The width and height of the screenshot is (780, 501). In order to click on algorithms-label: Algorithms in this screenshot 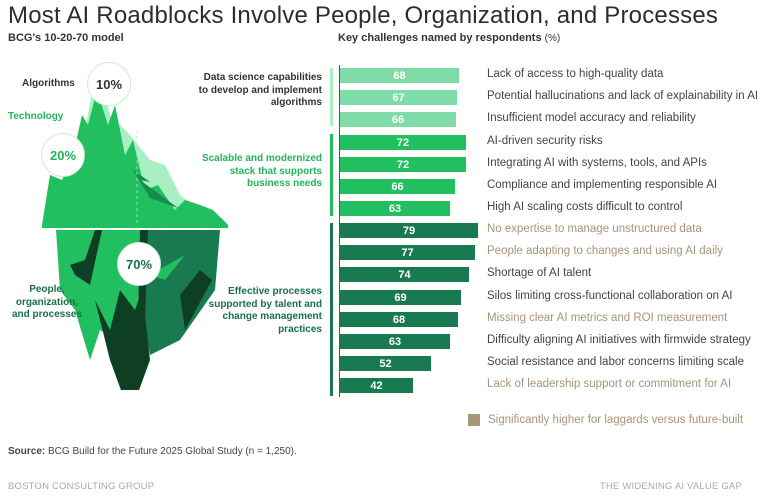, I will do `click(48, 83)`.